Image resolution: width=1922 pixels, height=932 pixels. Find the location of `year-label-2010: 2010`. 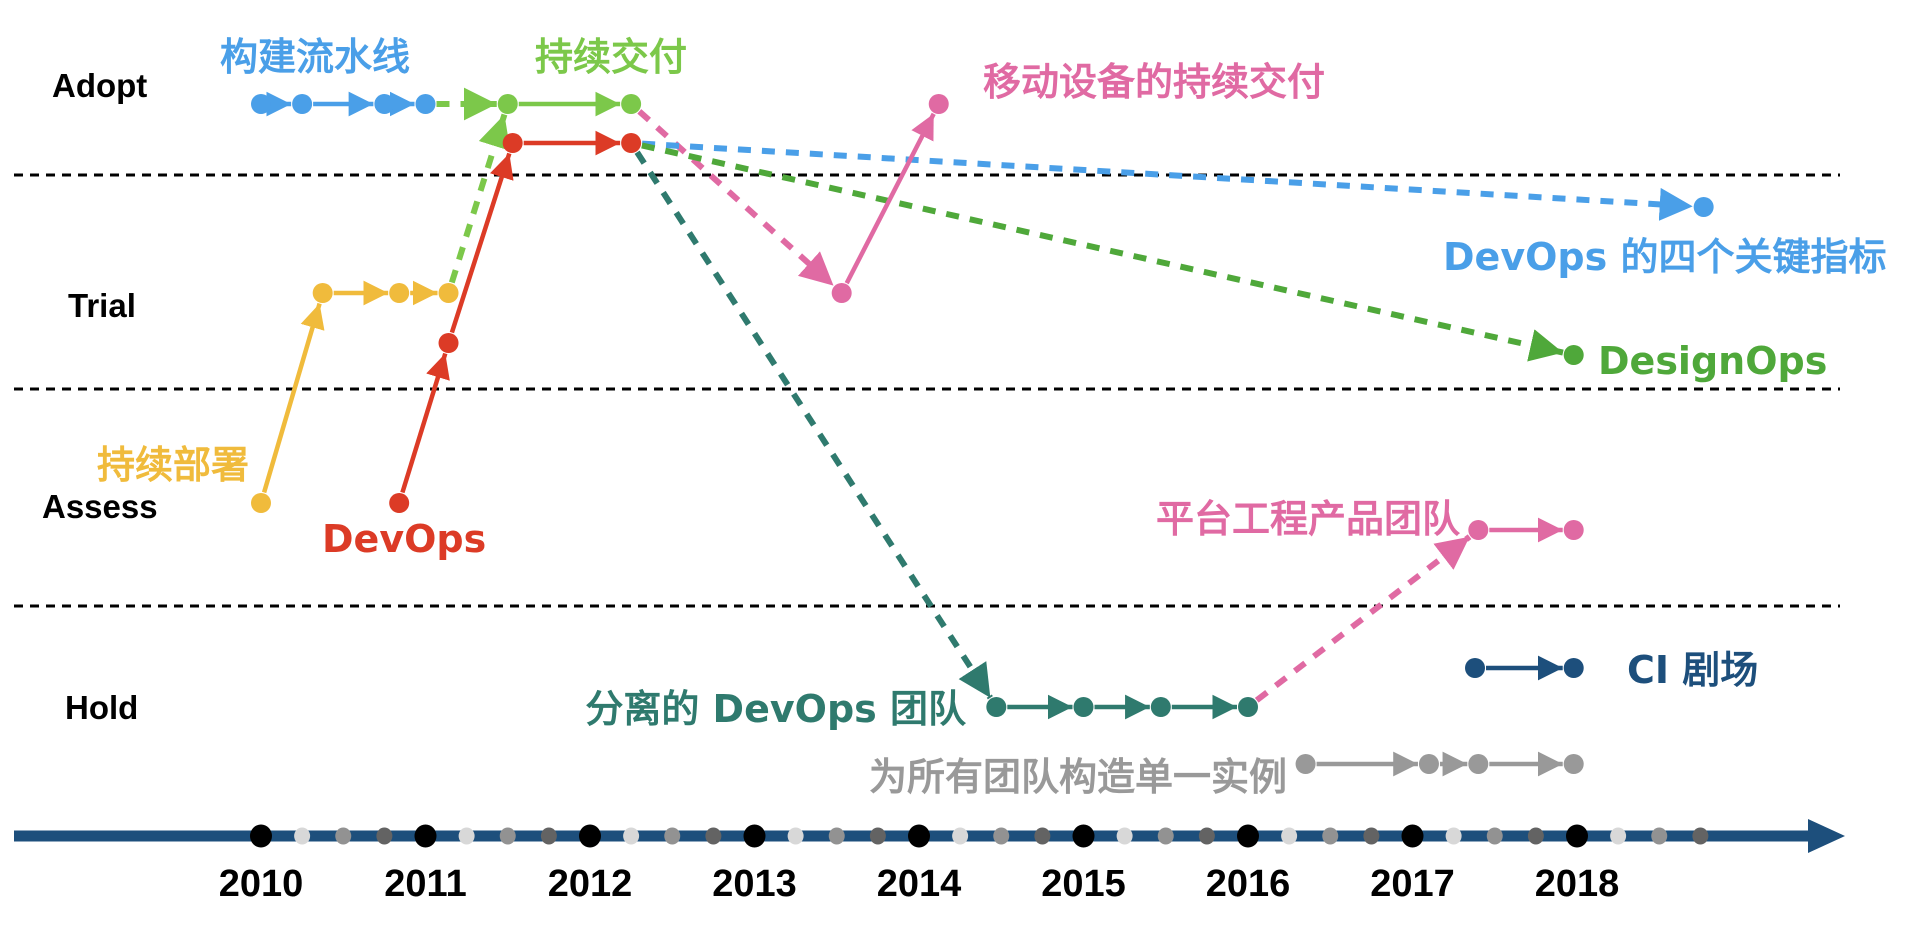

year-label-2010: 2010 is located at coordinates (261, 884).